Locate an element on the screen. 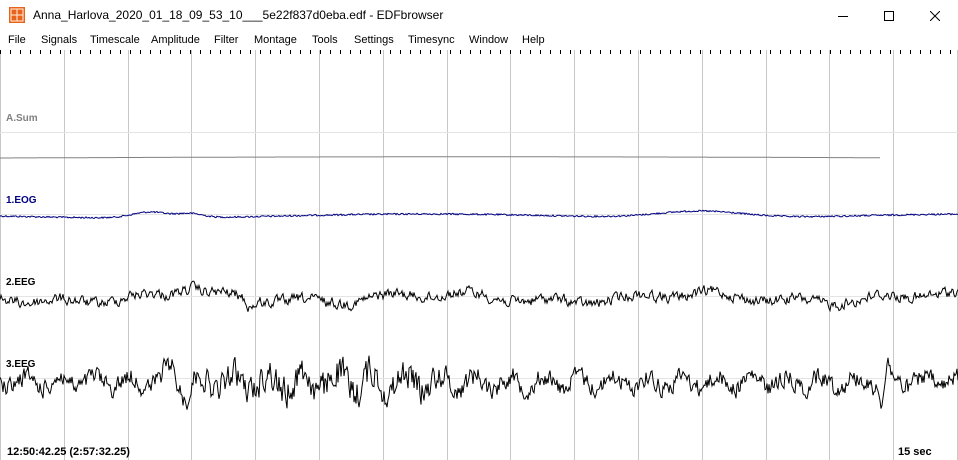 This screenshot has width=958, height=460. maximize-button is located at coordinates (889, 15).